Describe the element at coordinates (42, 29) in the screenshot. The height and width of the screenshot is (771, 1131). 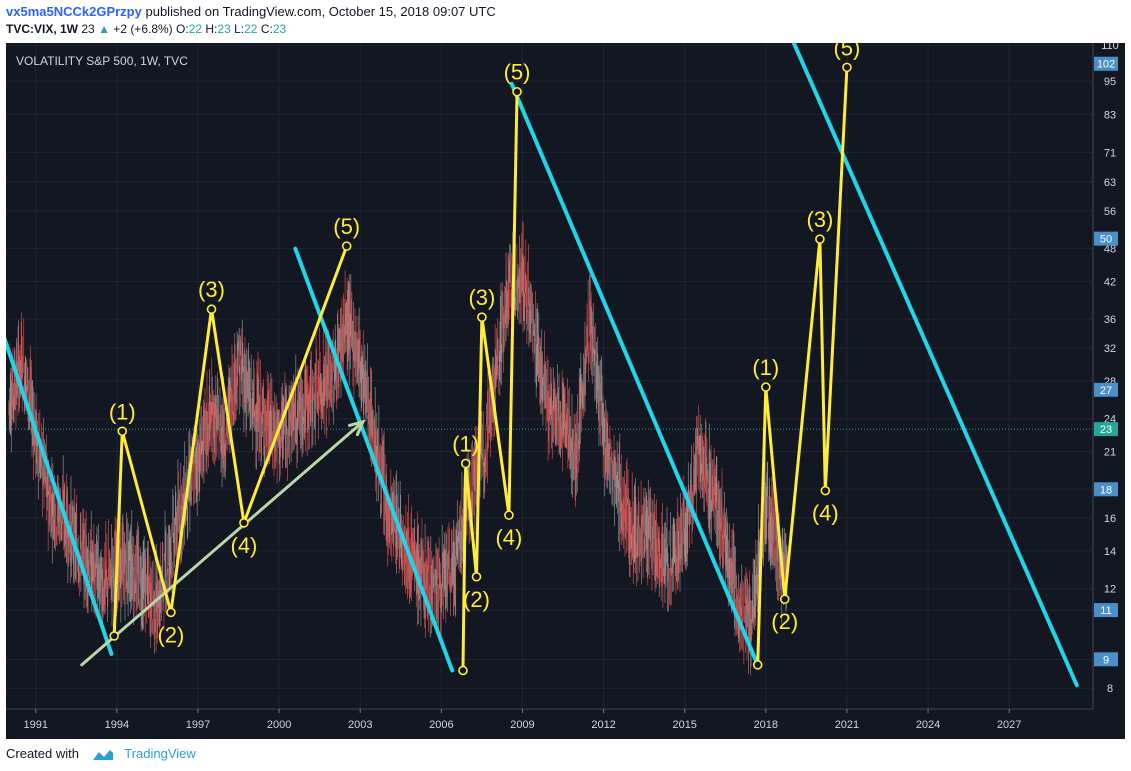
I see `symbol-label: TVC:VIX, 1W` at that location.